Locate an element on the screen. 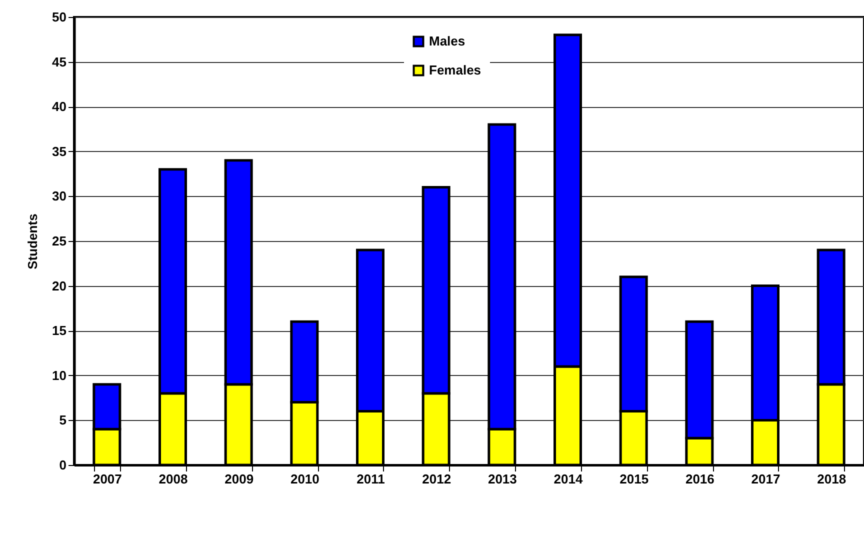  x-tick-label: 2012 is located at coordinates (437, 479).